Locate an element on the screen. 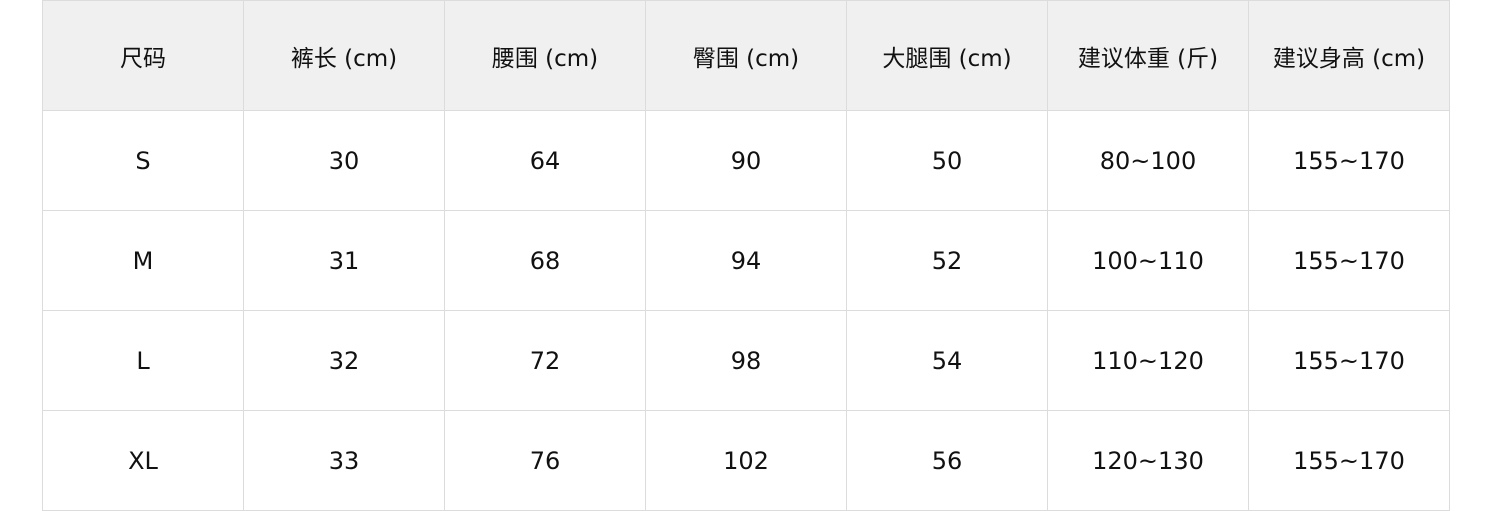 This screenshot has width=1485, height=511. cell-hip: 102 is located at coordinates (746, 460).